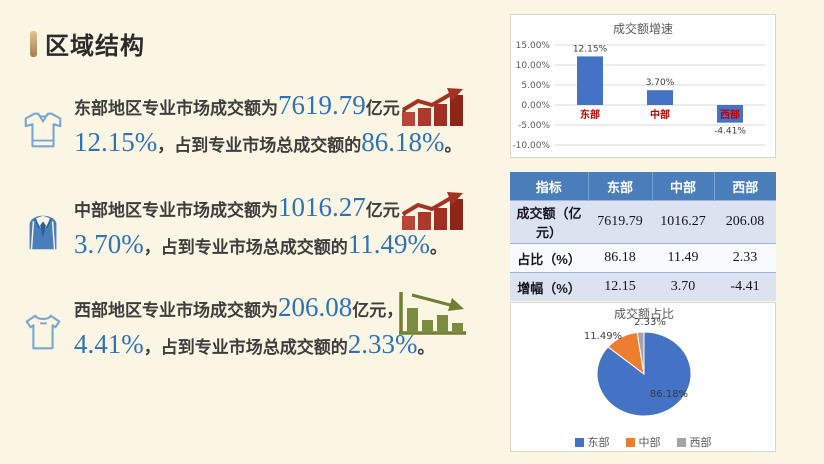  What do you see at coordinates (426, 347) in the screenshot?
I see `west-period: 。` at bounding box center [426, 347].